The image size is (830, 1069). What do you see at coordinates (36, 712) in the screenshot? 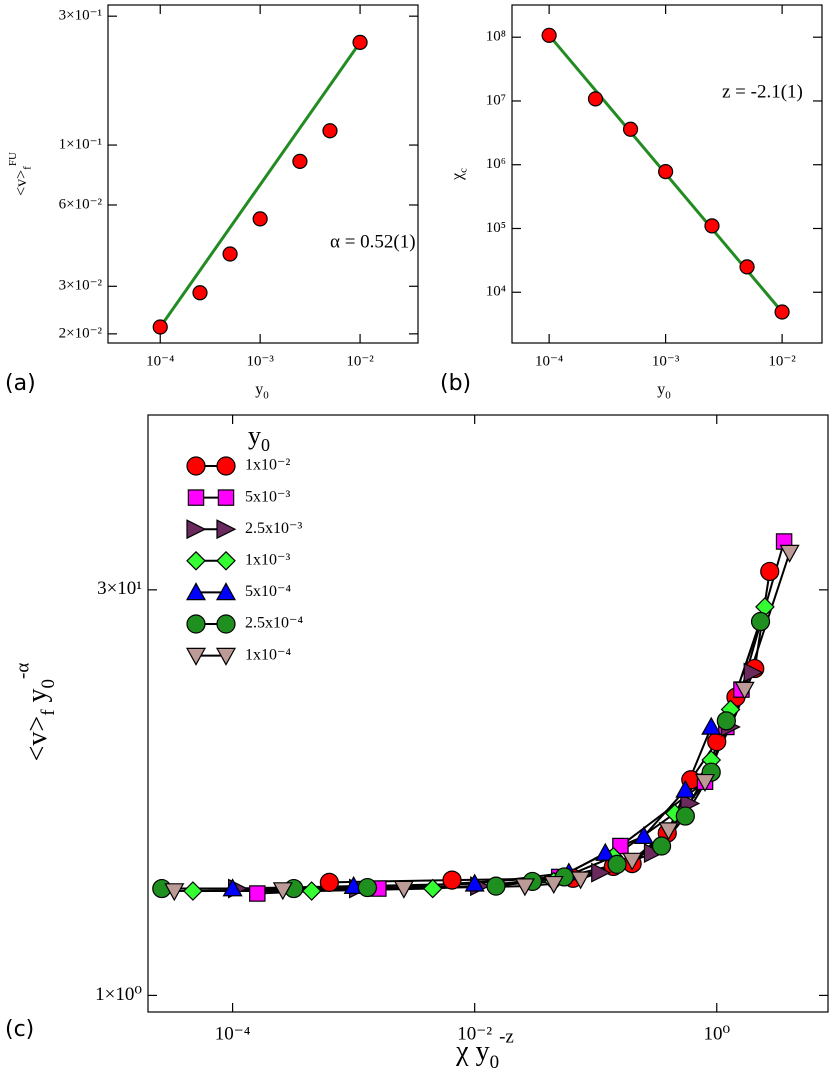
I see `y-axis-label: <v>f y0 -α` at bounding box center [36, 712].